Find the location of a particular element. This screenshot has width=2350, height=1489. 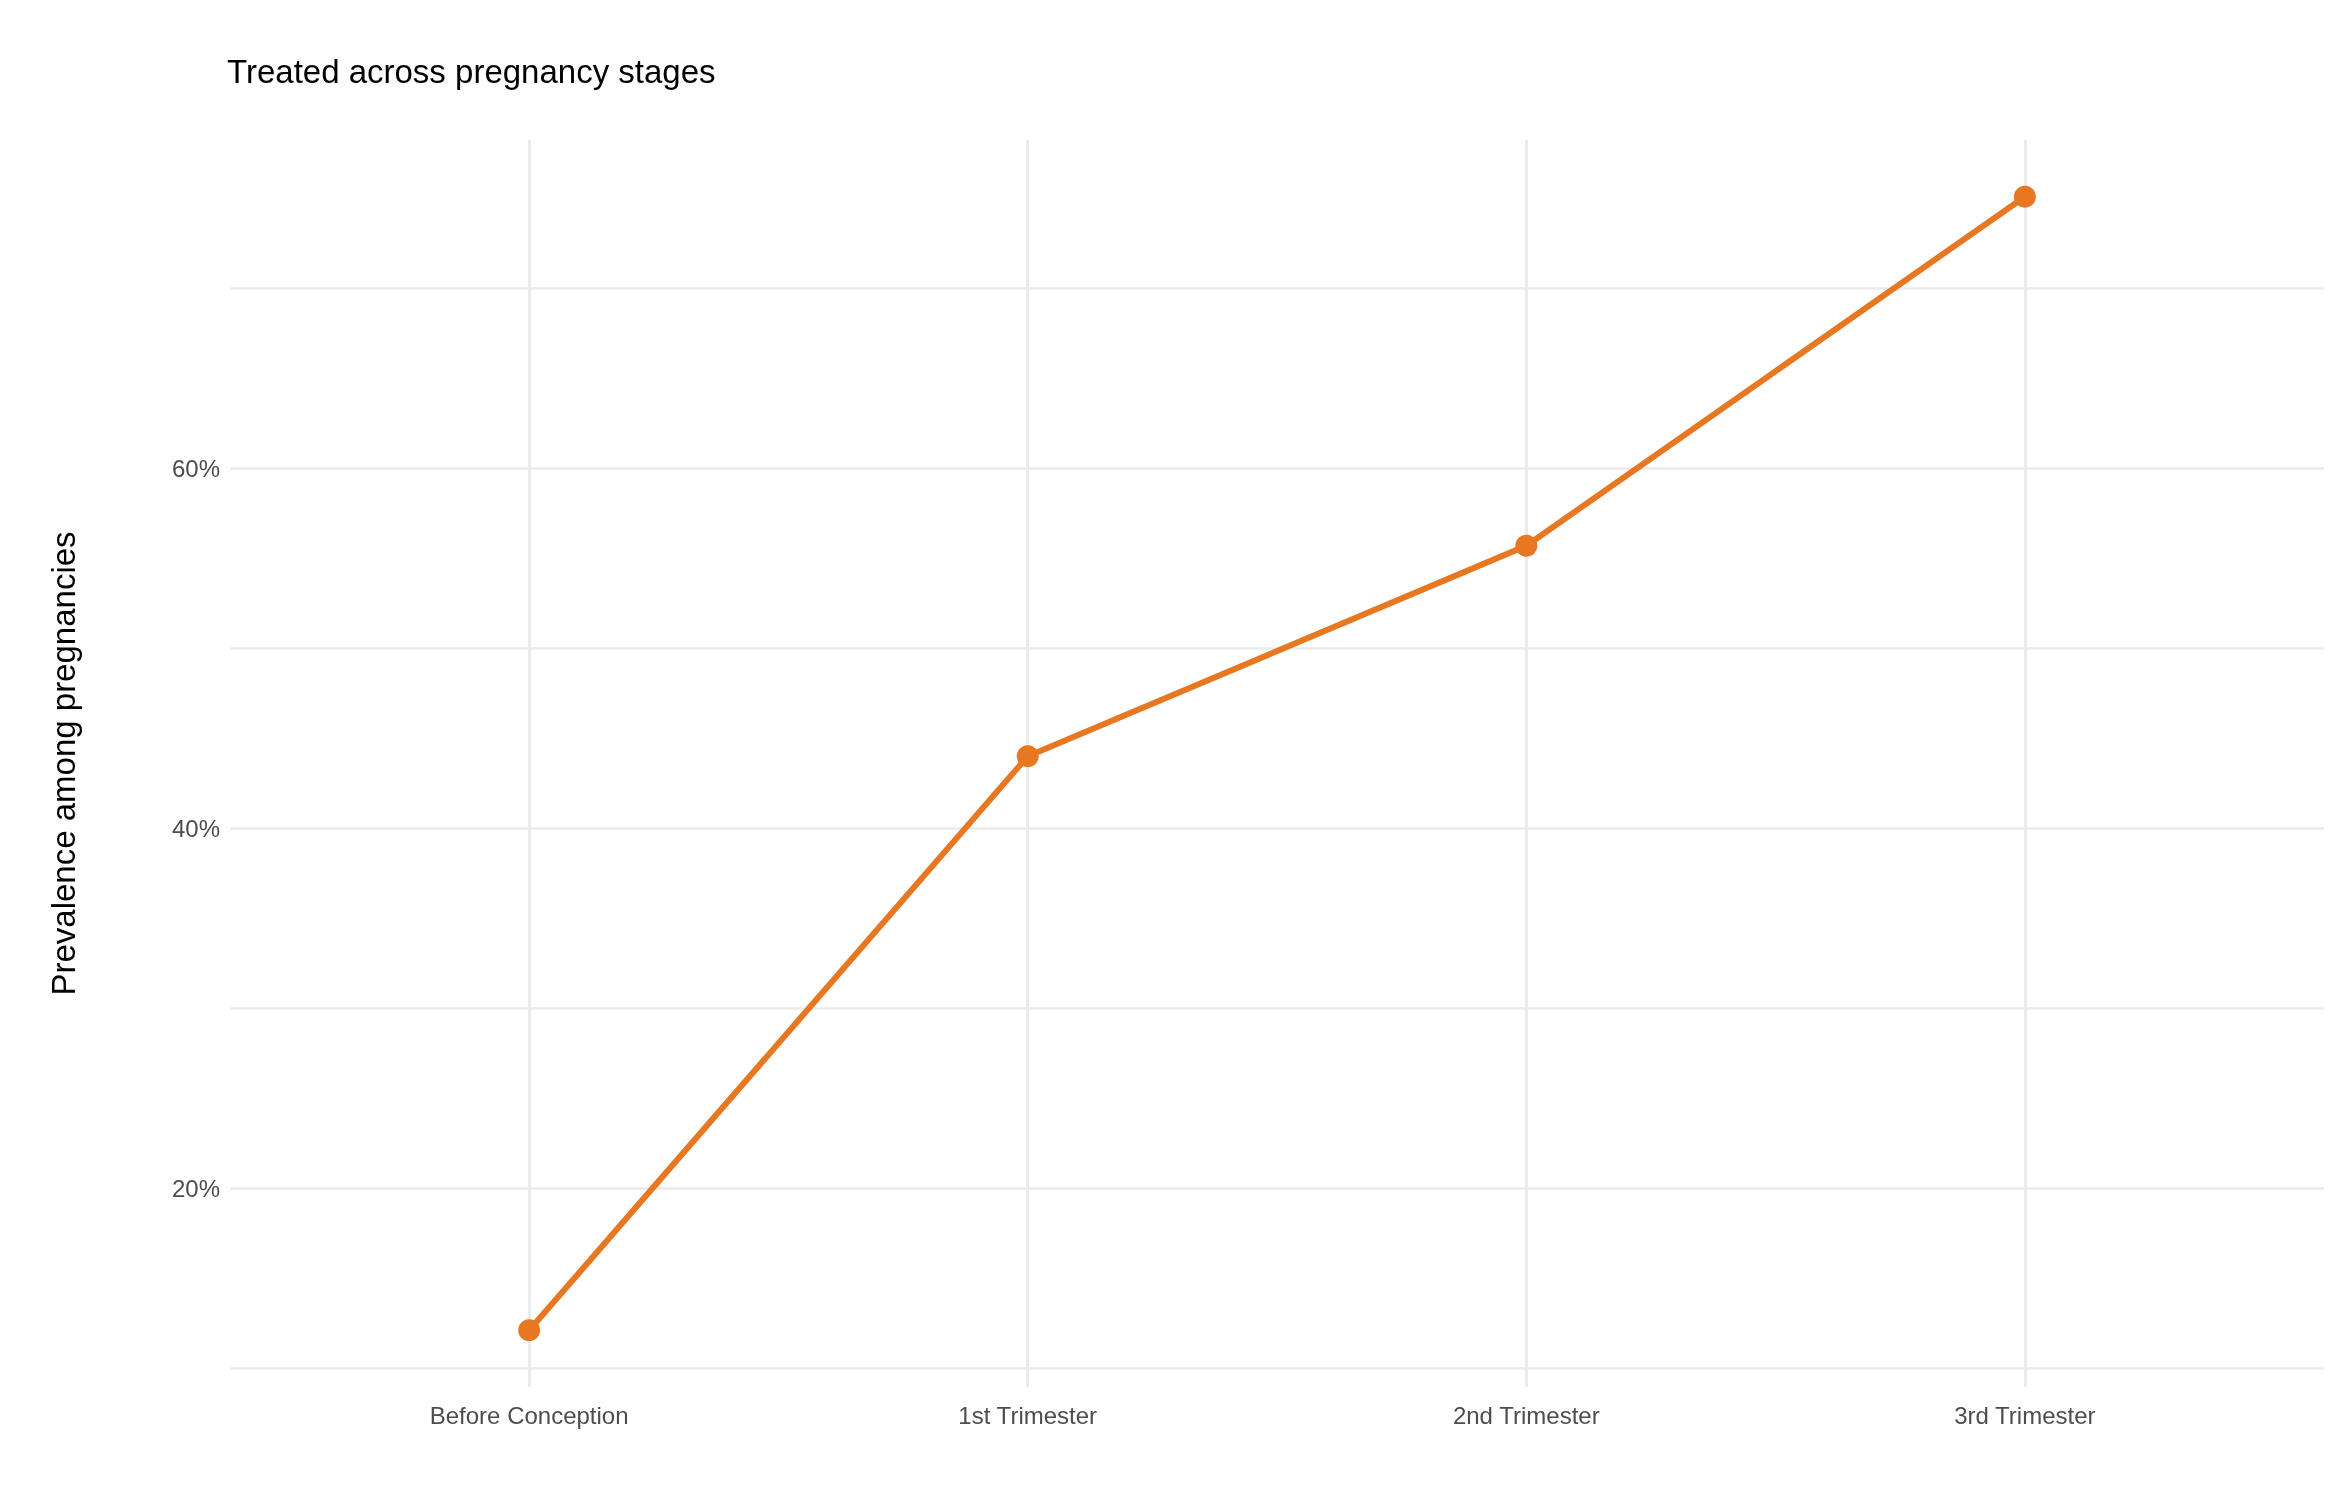

x-tick-label: 2nd Trimester is located at coordinates (1526, 1415).